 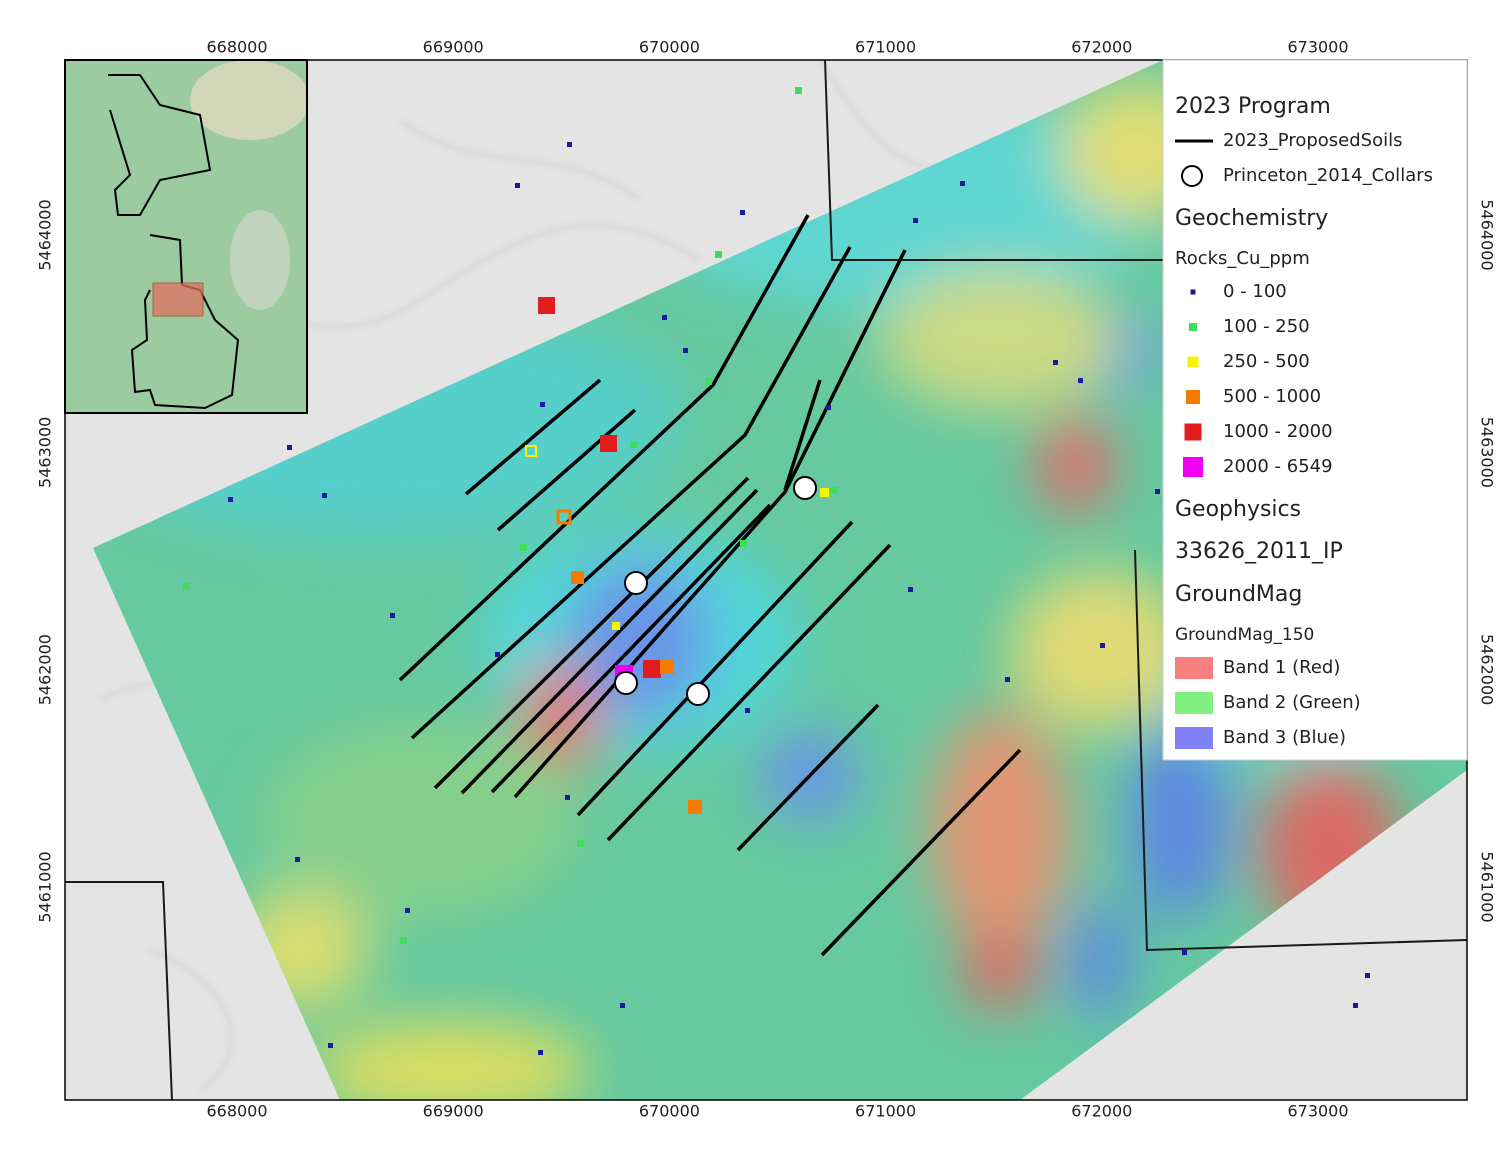 What do you see at coordinates (1281, 667) in the screenshot?
I see `legend-label: Band 1 (Red)` at bounding box center [1281, 667].